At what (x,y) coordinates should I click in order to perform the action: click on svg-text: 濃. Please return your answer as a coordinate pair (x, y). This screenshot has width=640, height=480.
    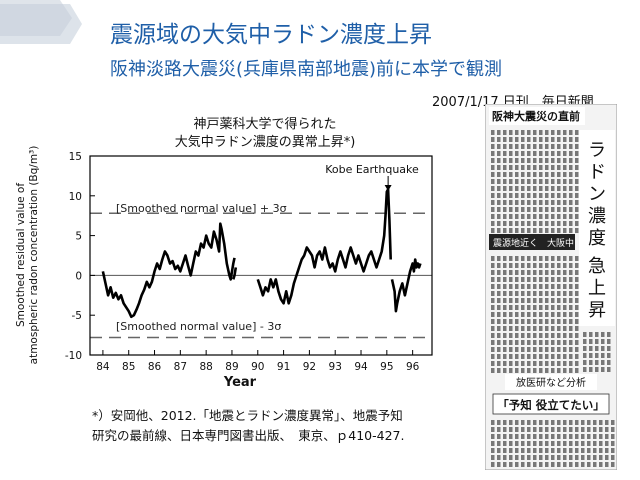
    Looking at the image, I should click on (597, 216).